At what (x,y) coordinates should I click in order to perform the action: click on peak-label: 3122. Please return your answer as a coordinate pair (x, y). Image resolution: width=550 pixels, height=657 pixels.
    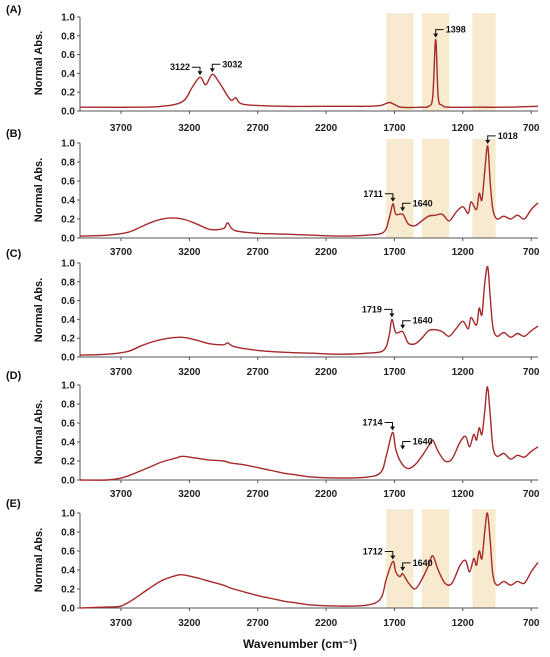
    Looking at the image, I should click on (180, 67).